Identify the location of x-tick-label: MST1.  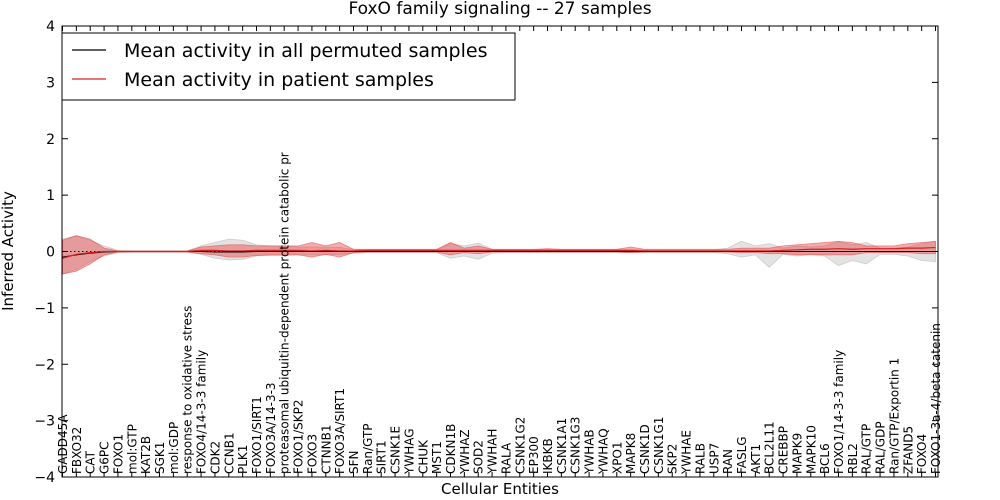
(437, 457).